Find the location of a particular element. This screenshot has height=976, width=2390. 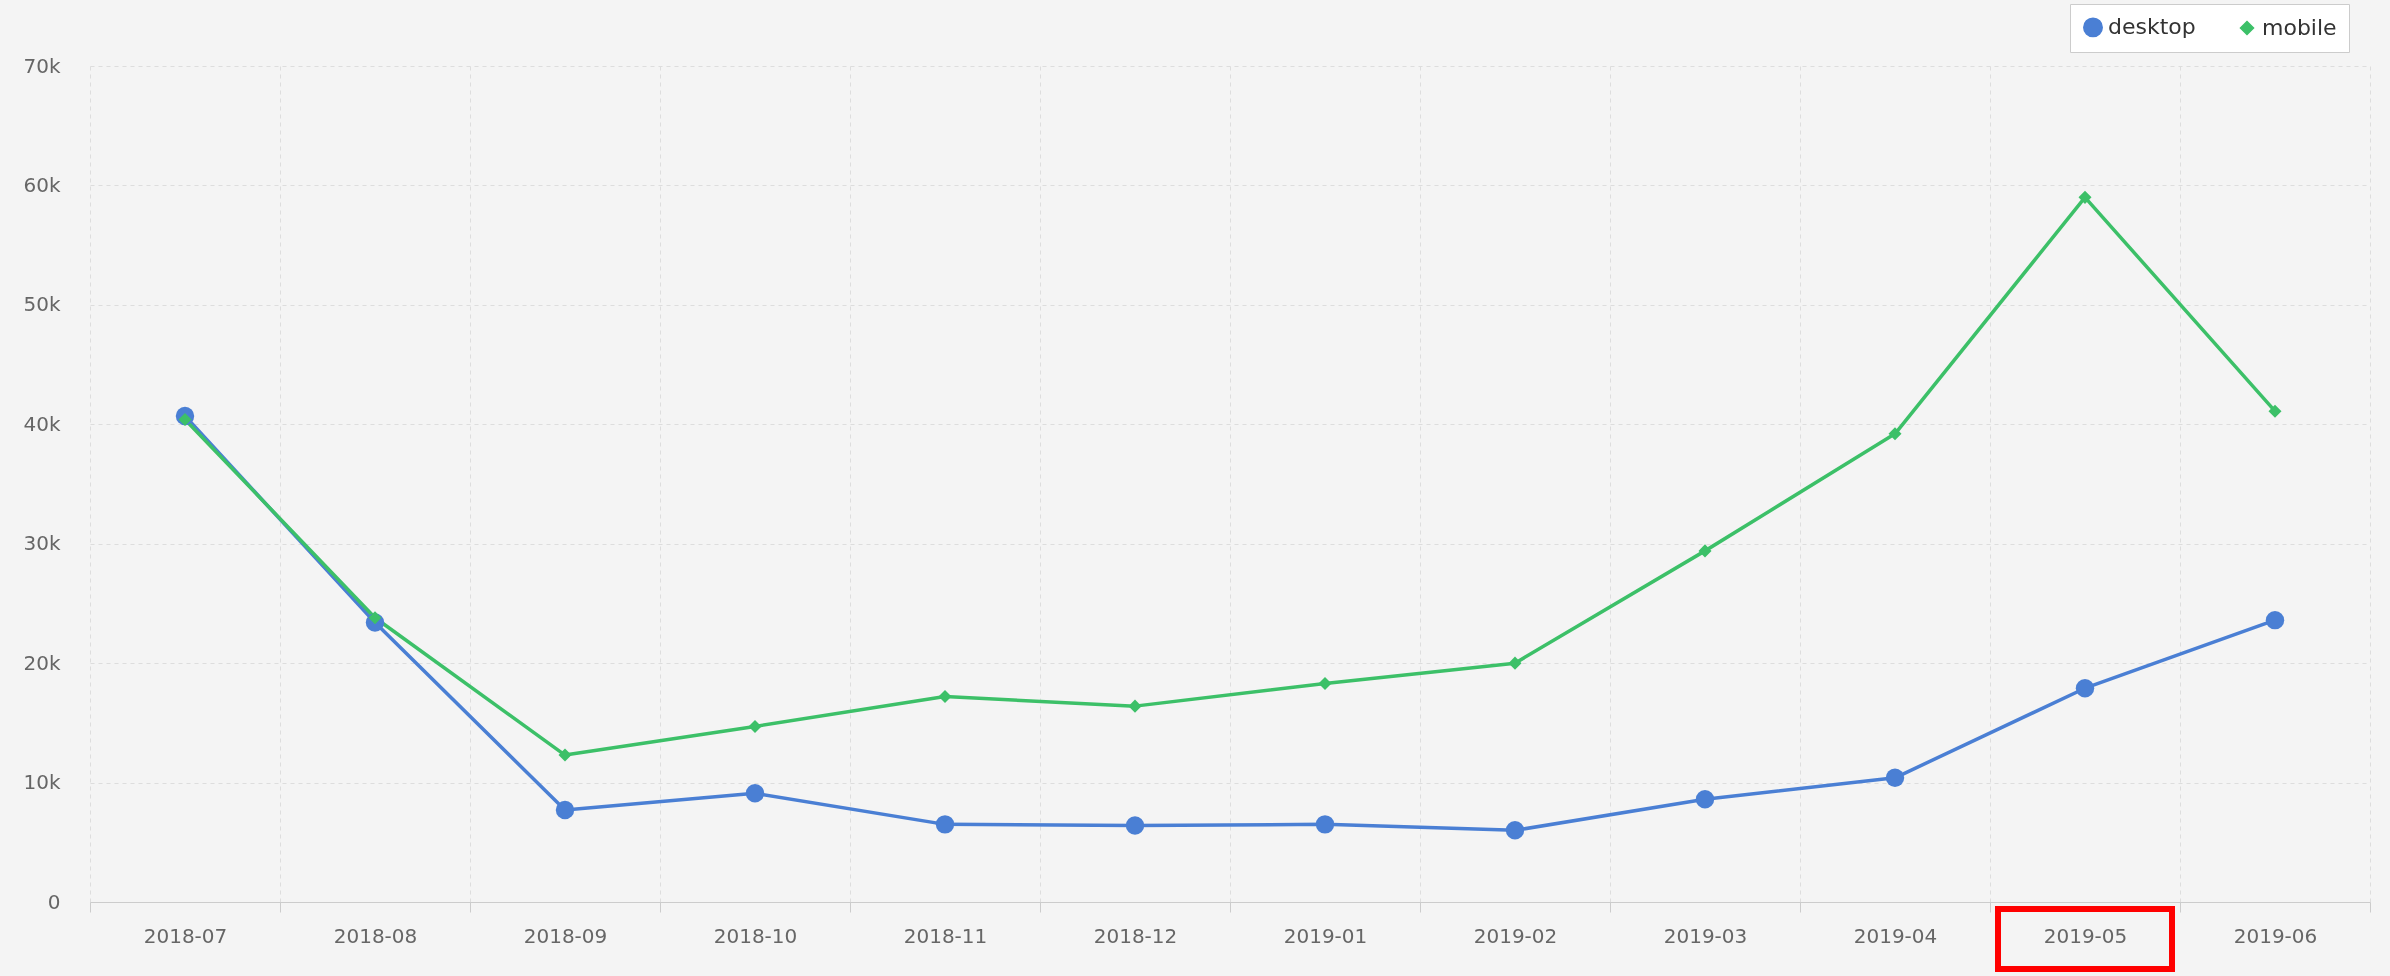

x-tick-label: 2018-12 is located at coordinates (1135, 935).